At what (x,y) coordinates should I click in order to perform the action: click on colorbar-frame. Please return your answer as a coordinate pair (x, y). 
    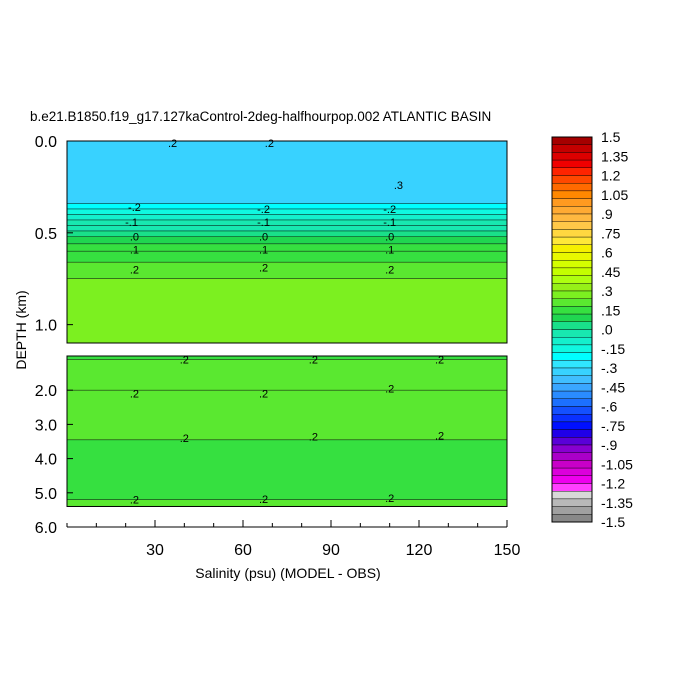
    Looking at the image, I should click on (572, 329).